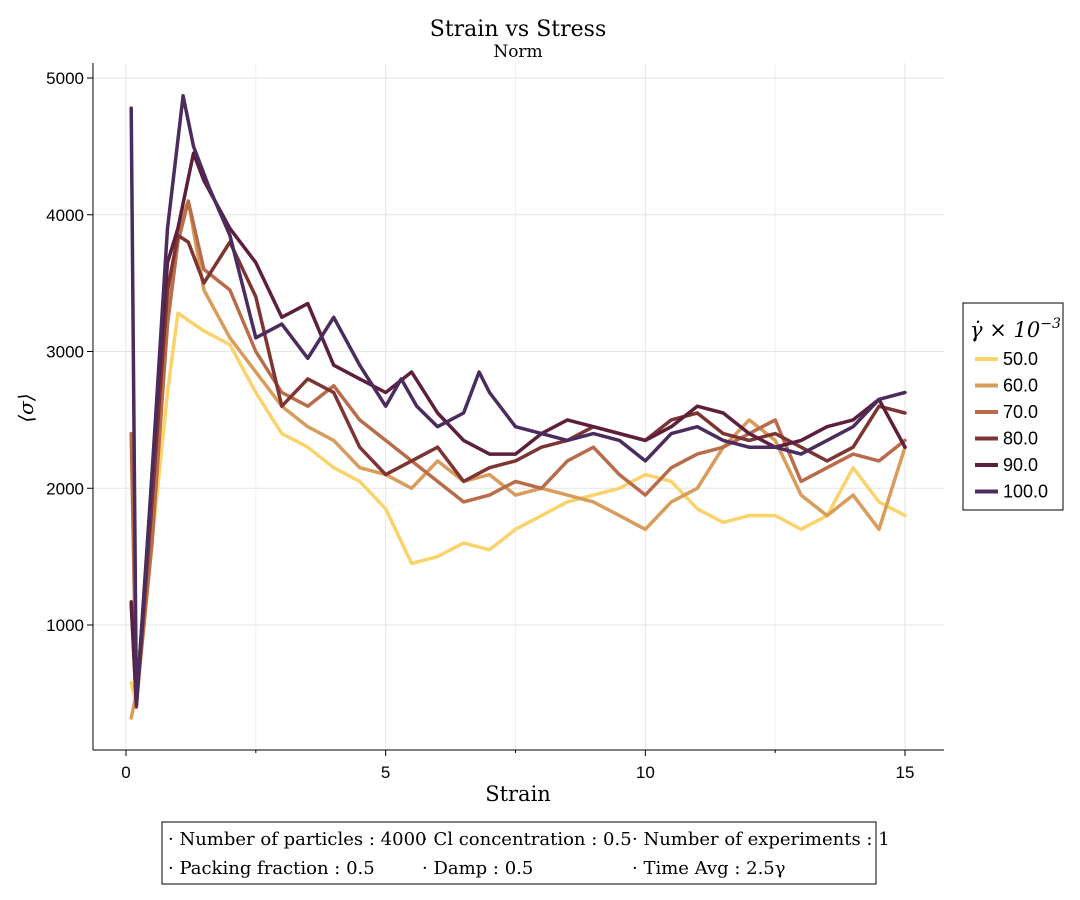  What do you see at coordinates (65, 488) in the screenshot?
I see `y-tick-label: 2000` at bounding box center [65, 488].